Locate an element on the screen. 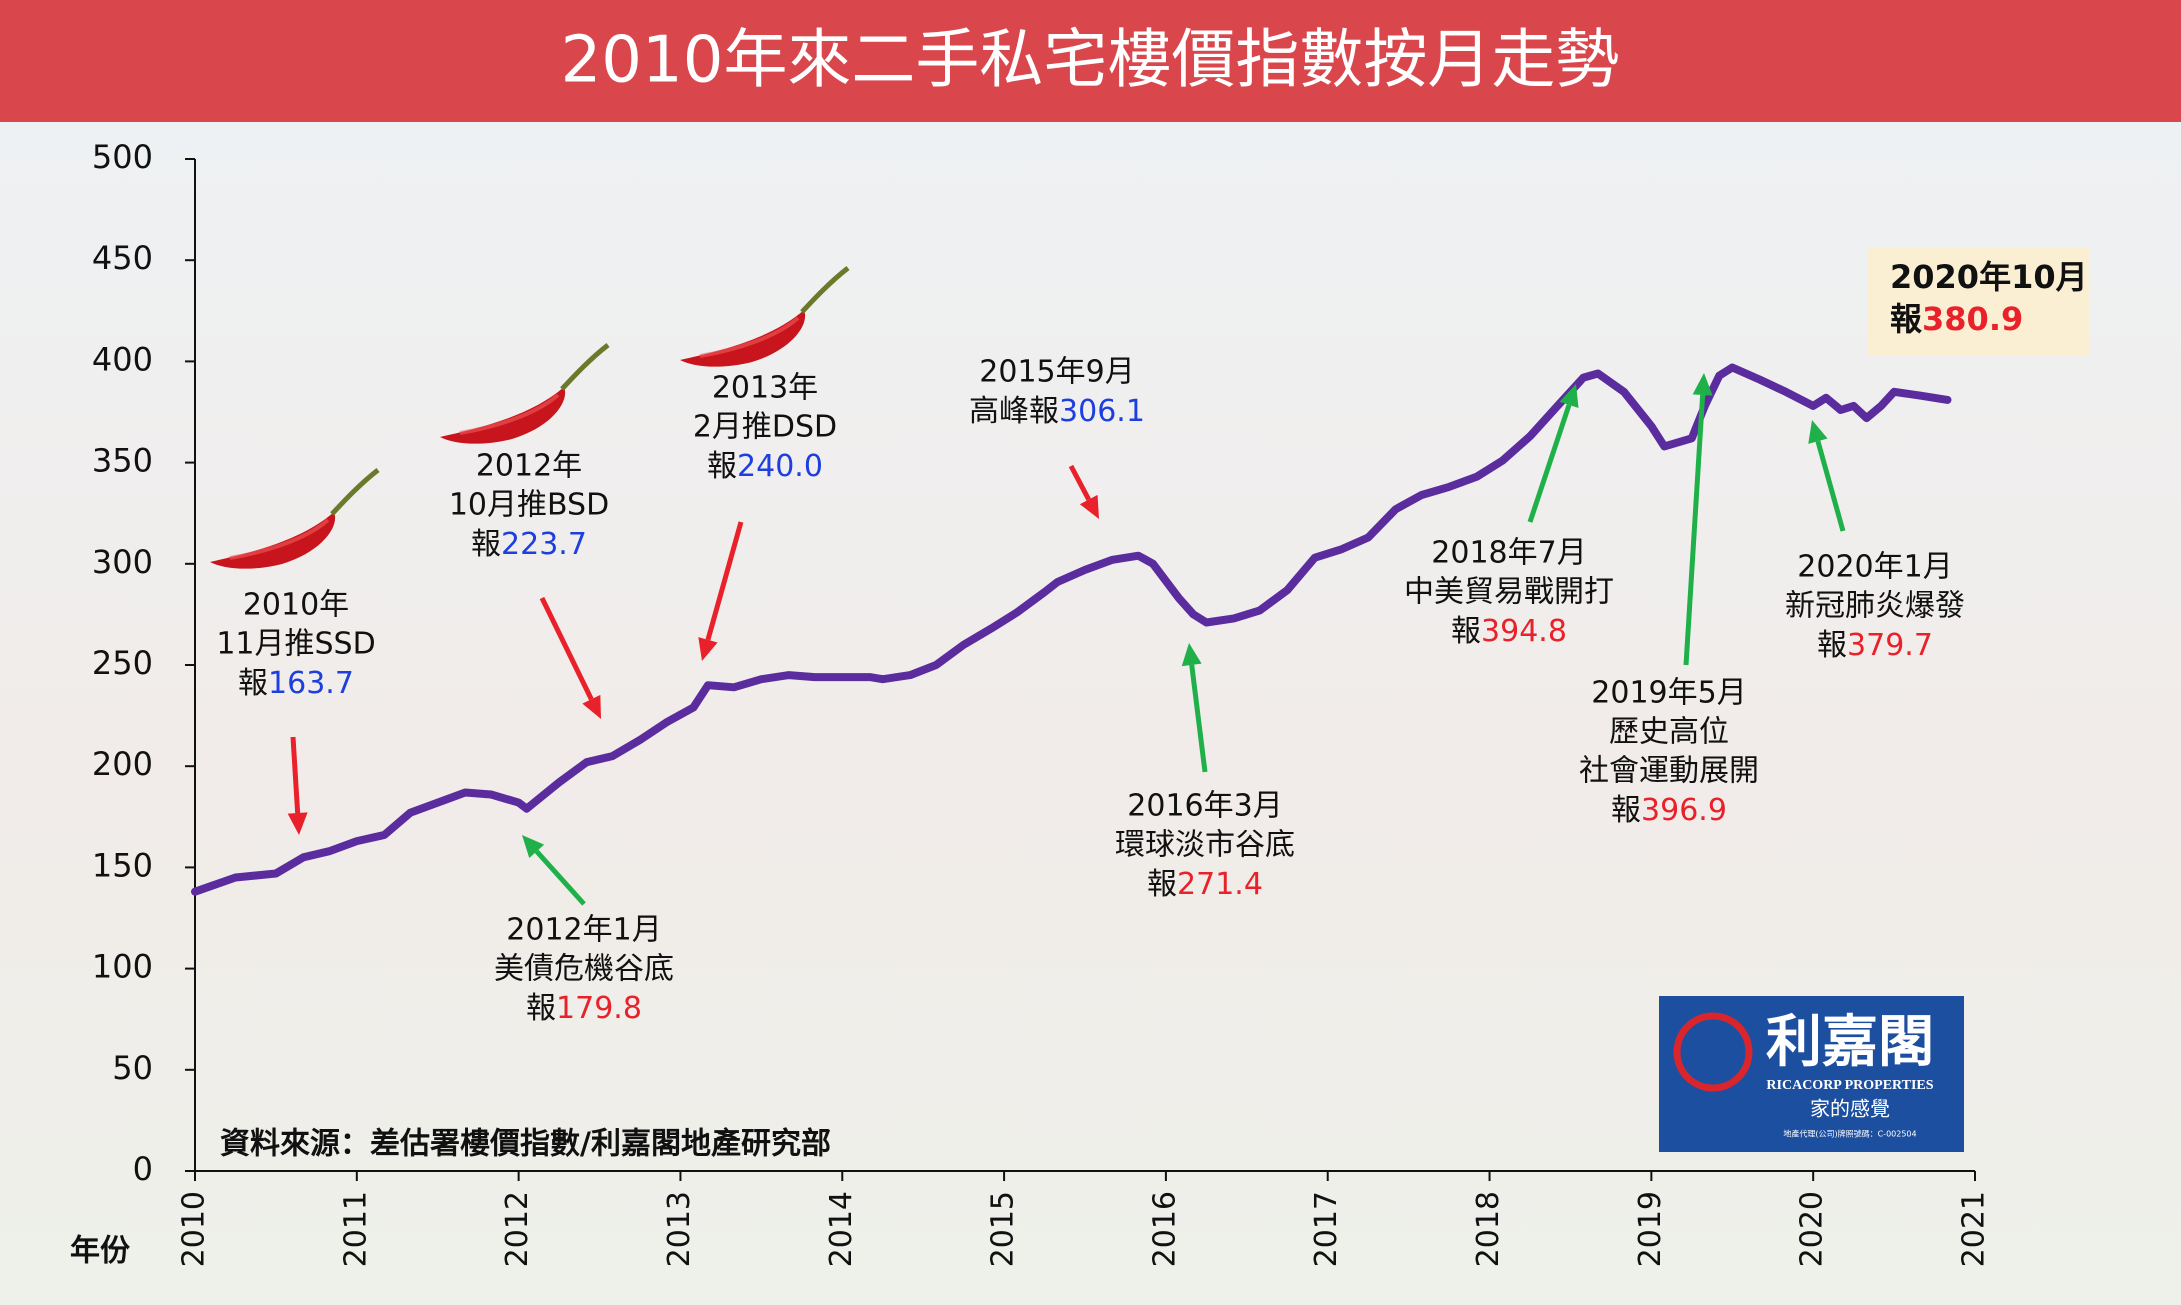  annotation-line: 2012年1月 is located at coordinates (583, 930).